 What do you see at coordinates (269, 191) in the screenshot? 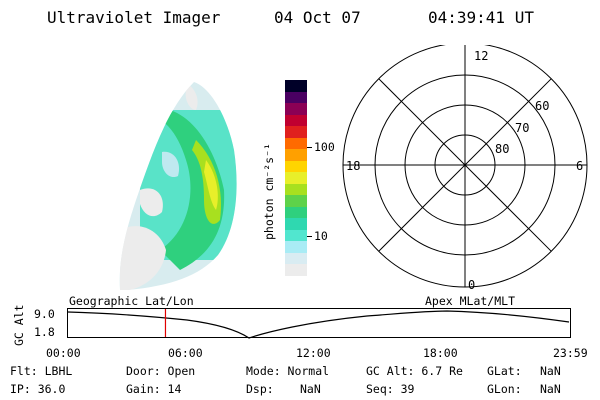
I see `colorbar-unit-label: photon cm⁻²s⁻¹` at bounding box center [269, 191].